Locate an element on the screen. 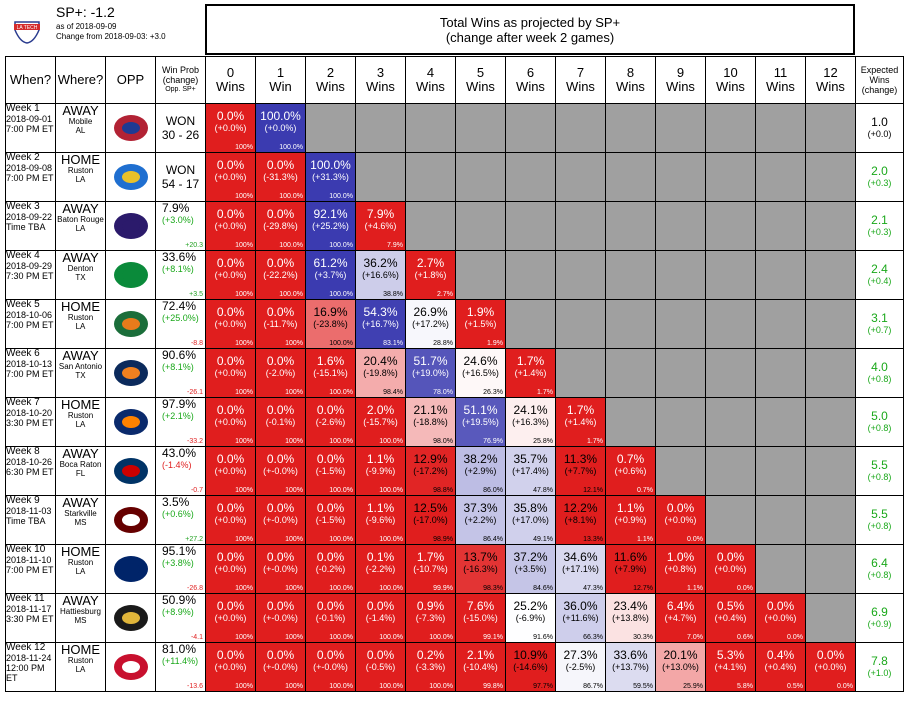  state: TX is located at coordinates (80, 375).